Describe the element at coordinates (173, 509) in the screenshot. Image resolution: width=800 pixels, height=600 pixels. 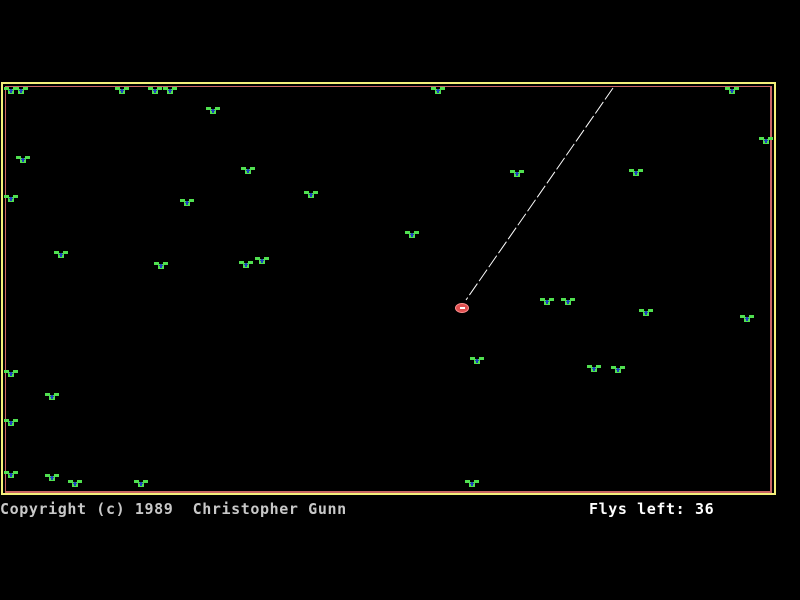
I see `copyright-text: Copyright (c) 1989 Christopher Gunn` at that location.